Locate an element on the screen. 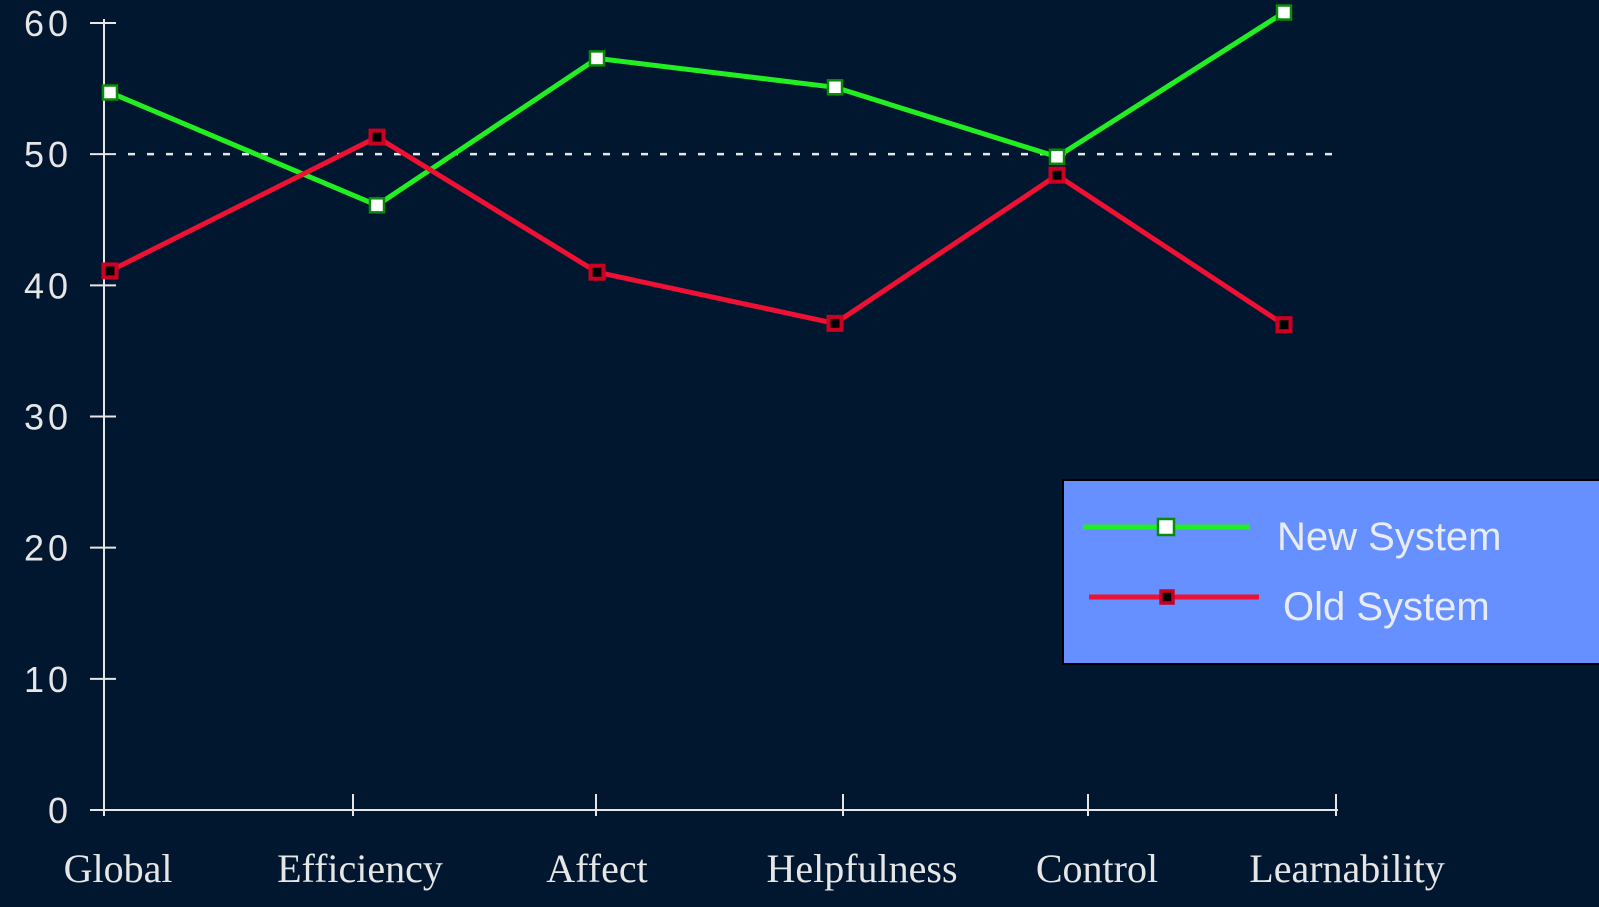 Image resolution: width=1599 pixels, height=907 pixels. legend-label: New System is located at coordinates (1389, 537).